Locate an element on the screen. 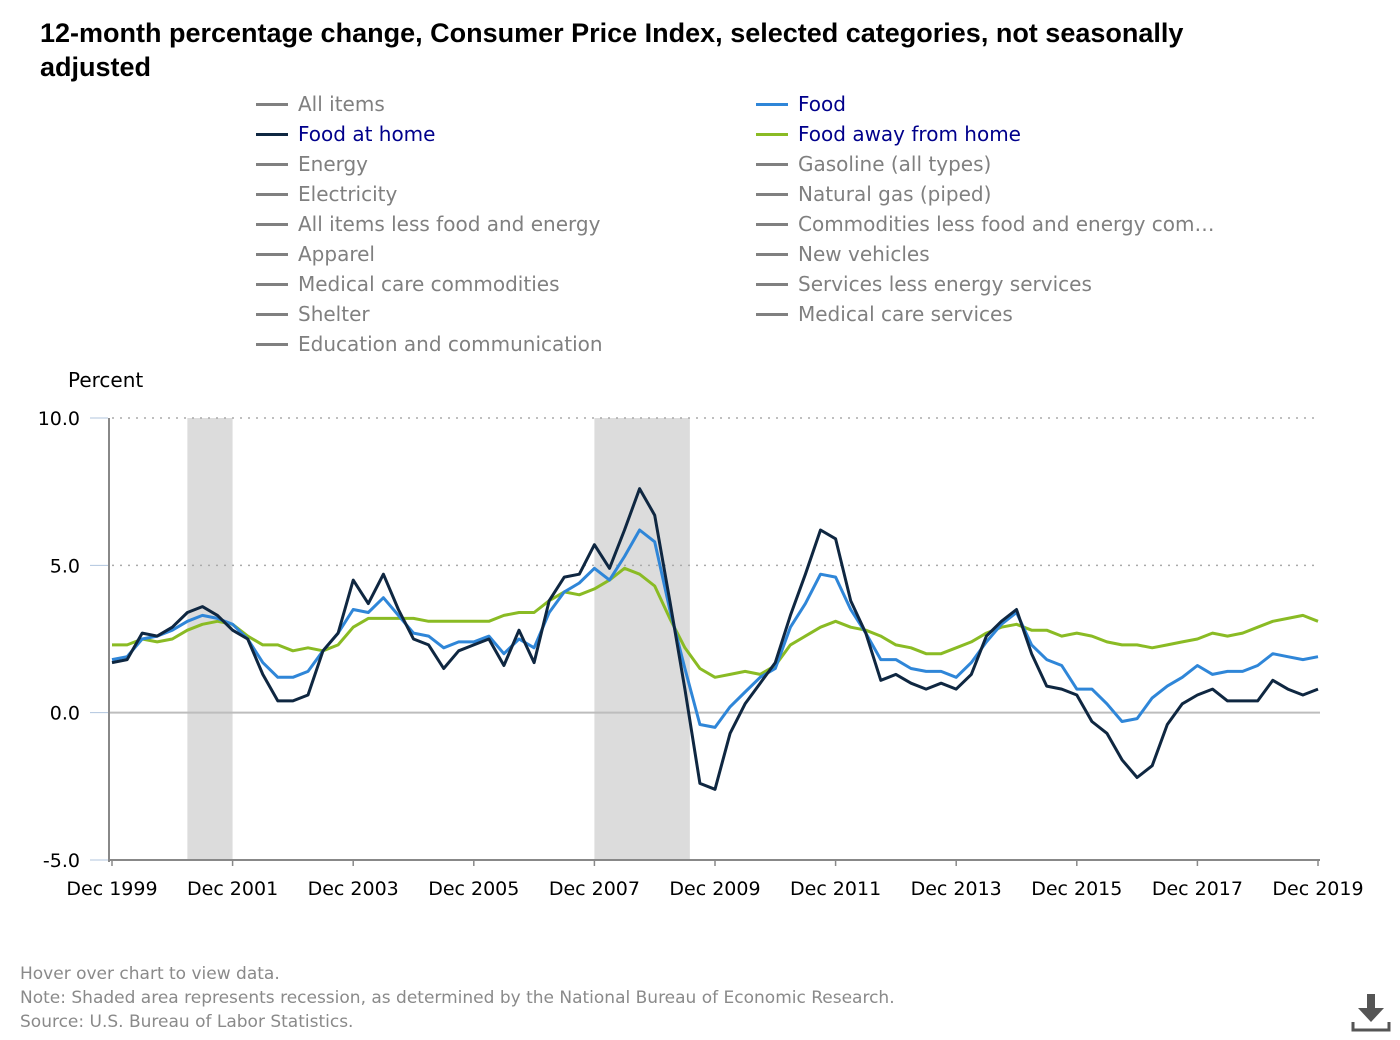 The width and height of the screenshot is (1400, 1040). legend-label: All items is located at coordinates (341, 104).